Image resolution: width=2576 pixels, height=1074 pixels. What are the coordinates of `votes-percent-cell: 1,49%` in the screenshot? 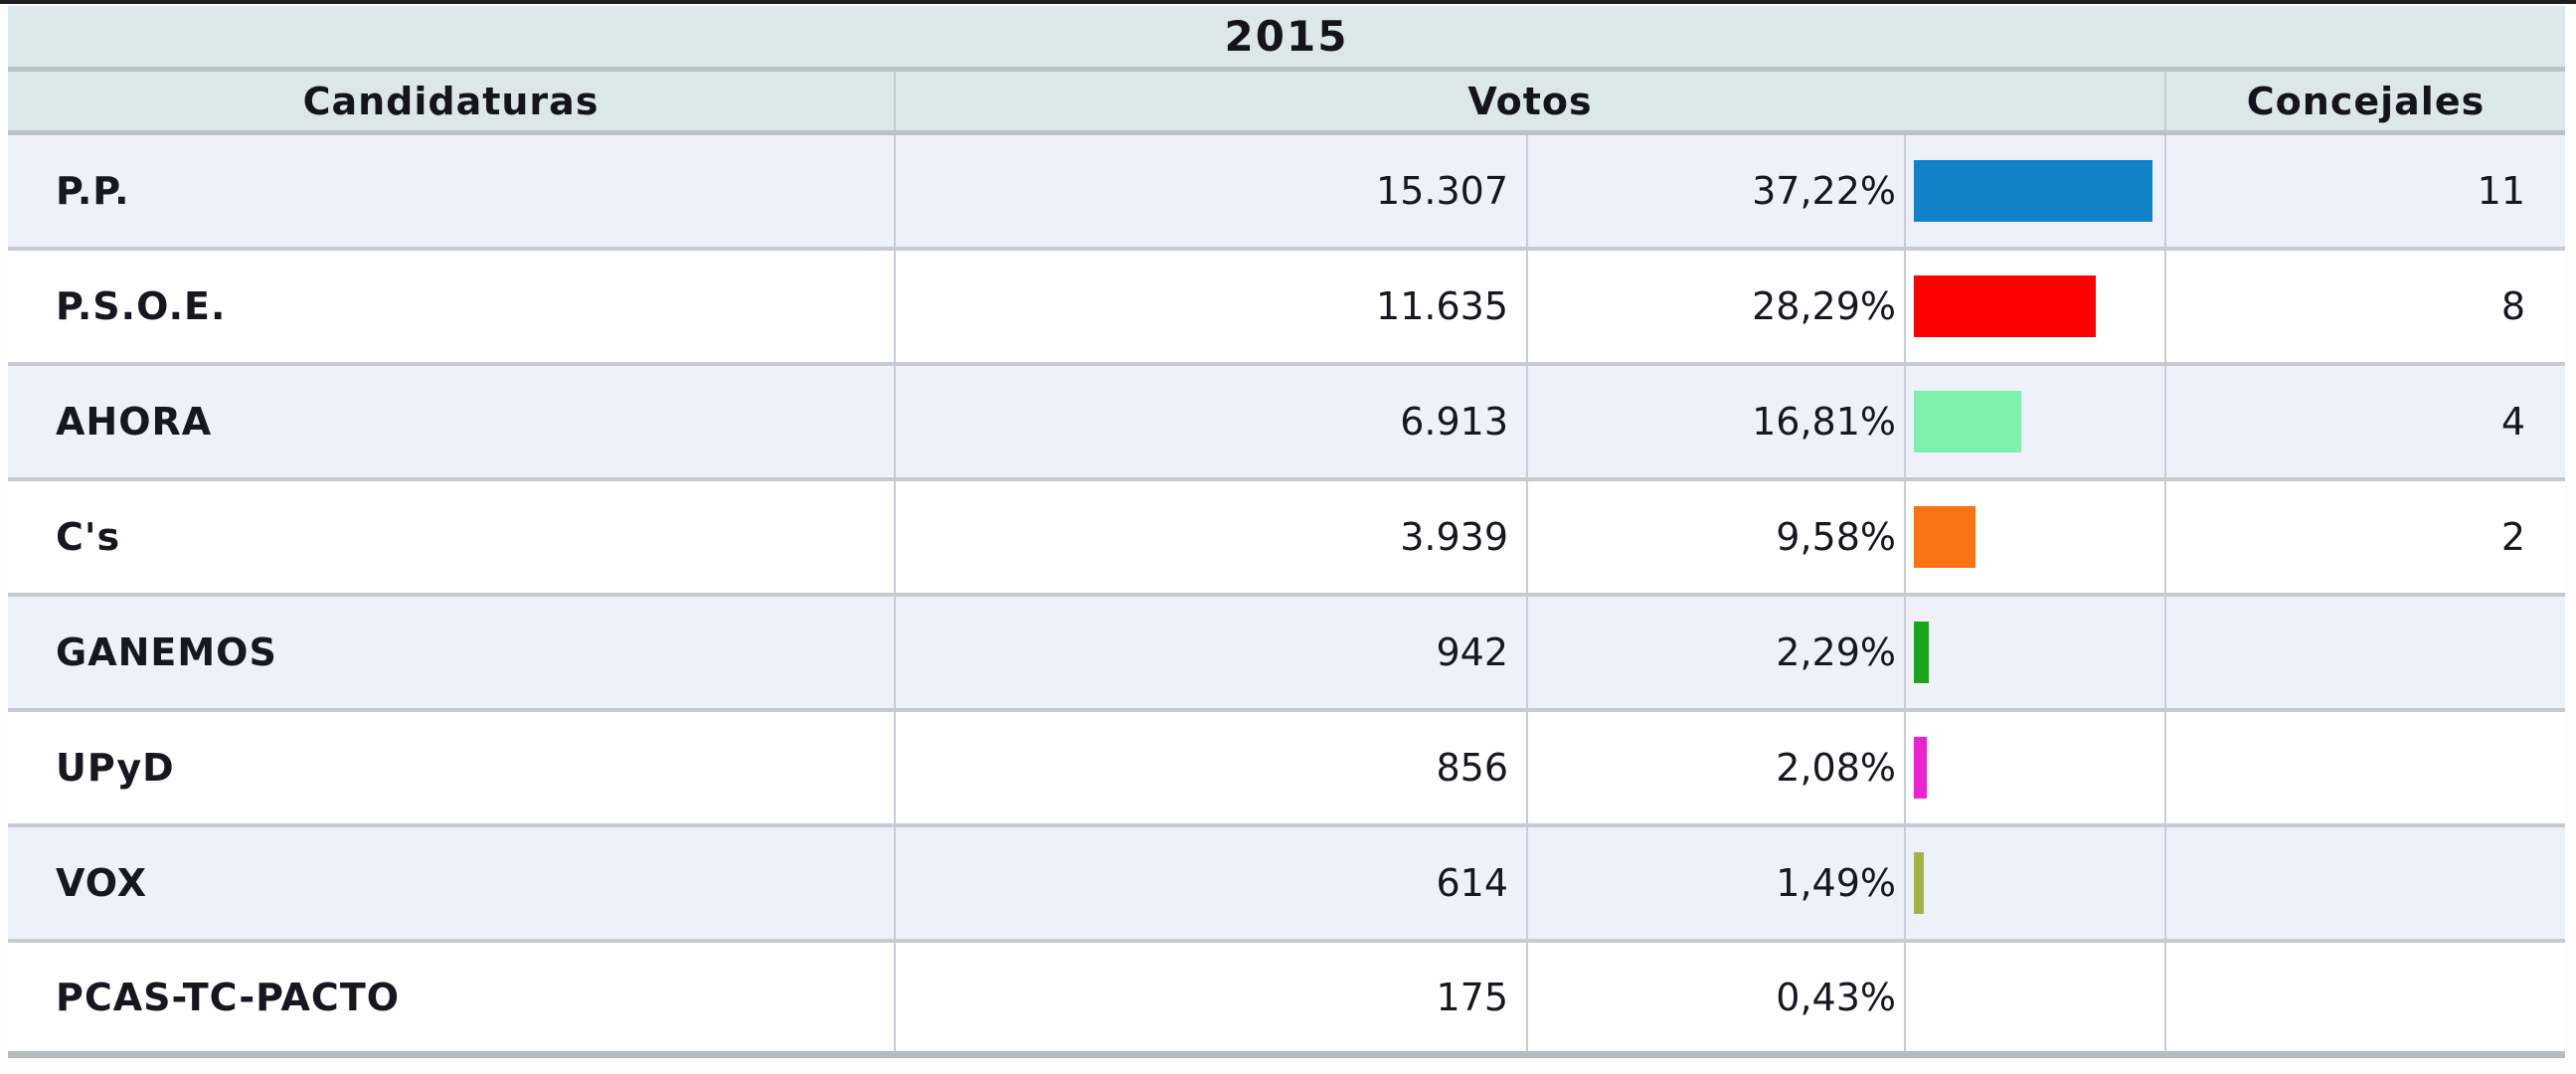 It's located at (1717, 883).